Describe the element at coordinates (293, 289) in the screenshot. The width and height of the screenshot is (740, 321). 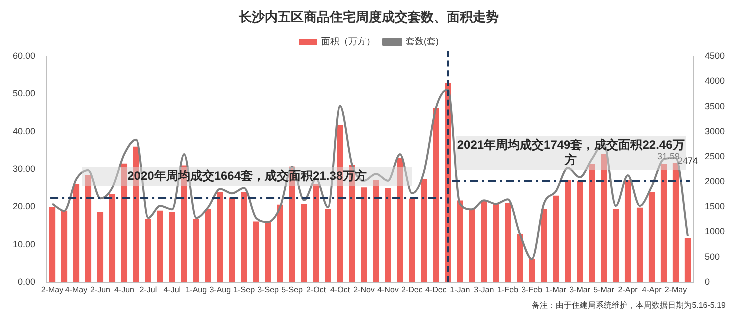
I see `x-tick-label: 5-Sep` at that location.